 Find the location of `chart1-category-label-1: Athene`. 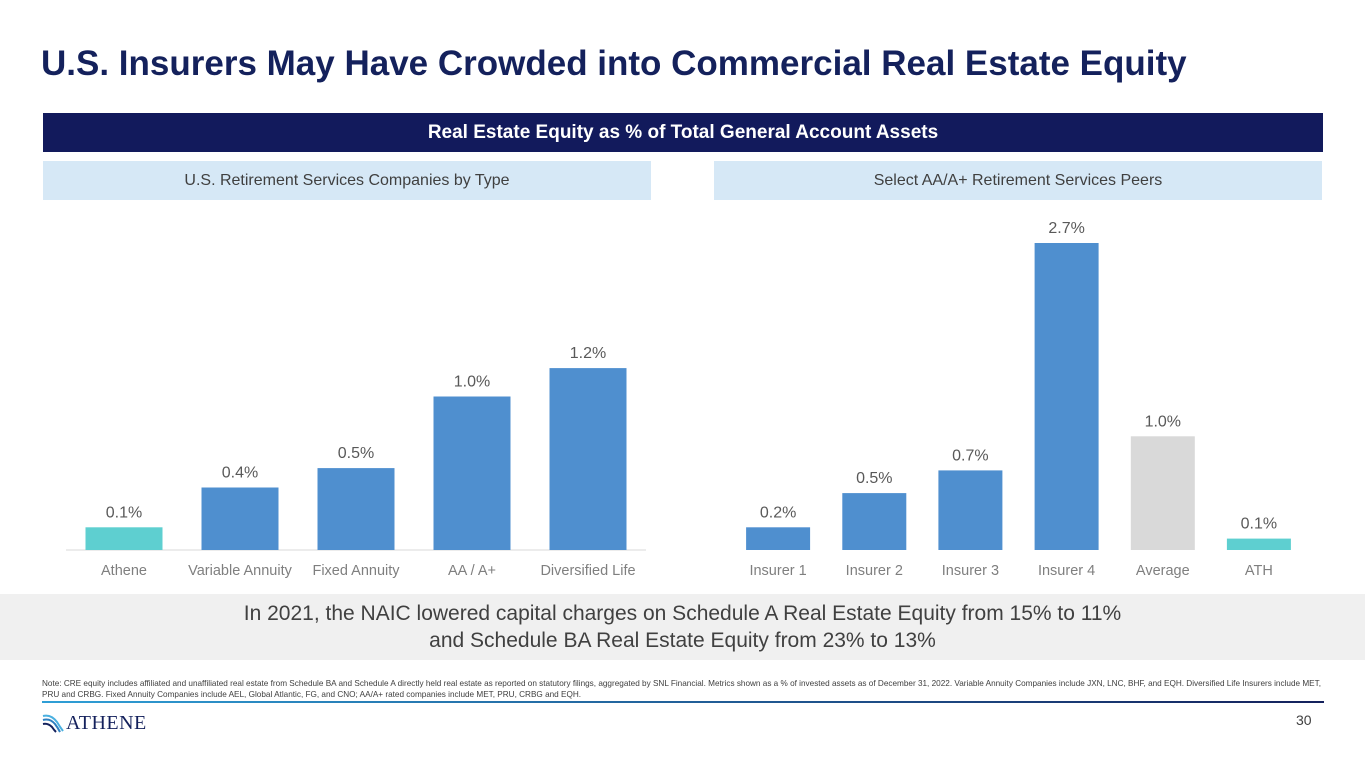

chart1-category-label-1: Athene is located at coordinates (124, 571).